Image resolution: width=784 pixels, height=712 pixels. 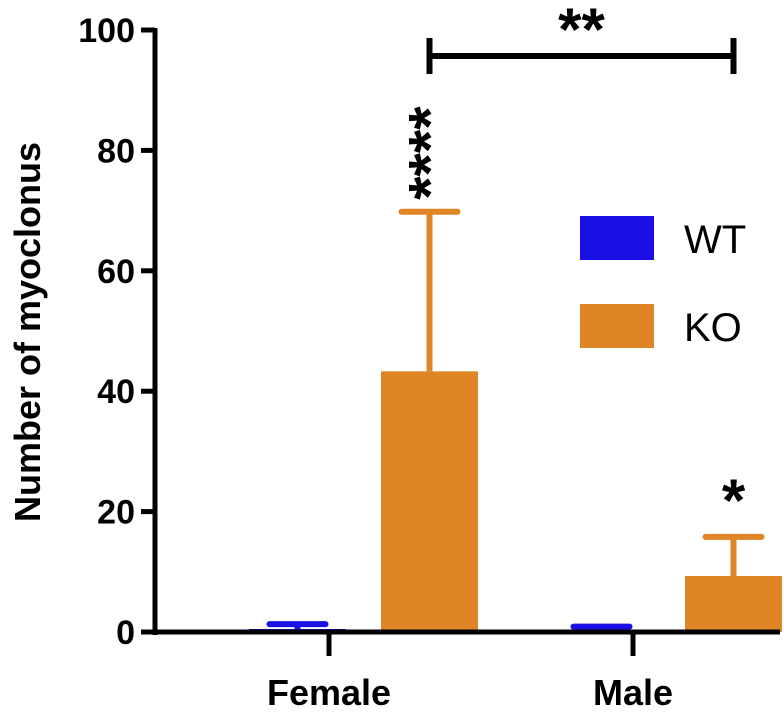 I want to click on significance-label-between: **, so click(x=581, y=31).